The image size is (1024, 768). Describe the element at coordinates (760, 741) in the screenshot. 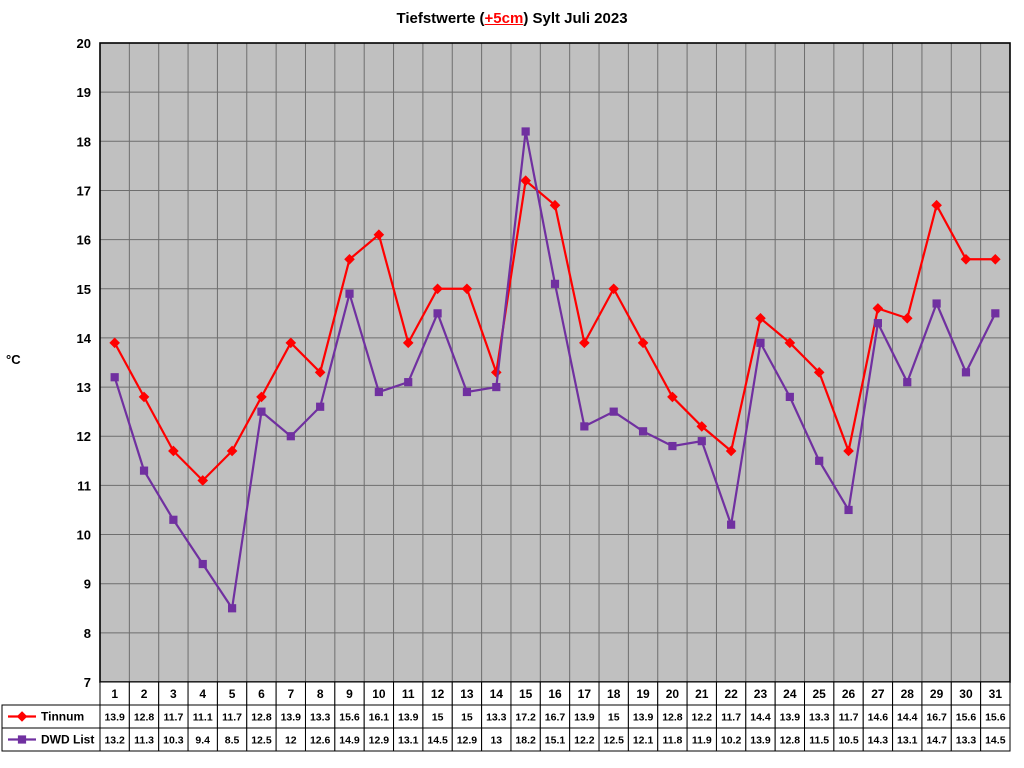

I see `dwd-list-value: 13.9` at that location.